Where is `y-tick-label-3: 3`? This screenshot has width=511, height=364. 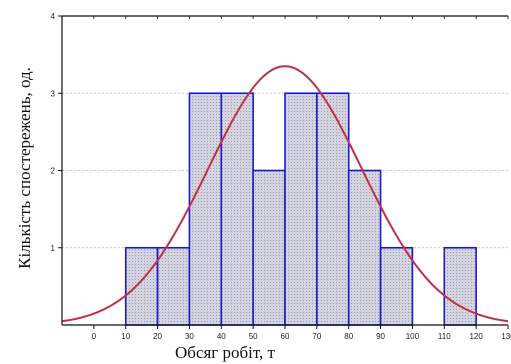 y-tick-label-3: 3 is located at coordinates (53, 93).